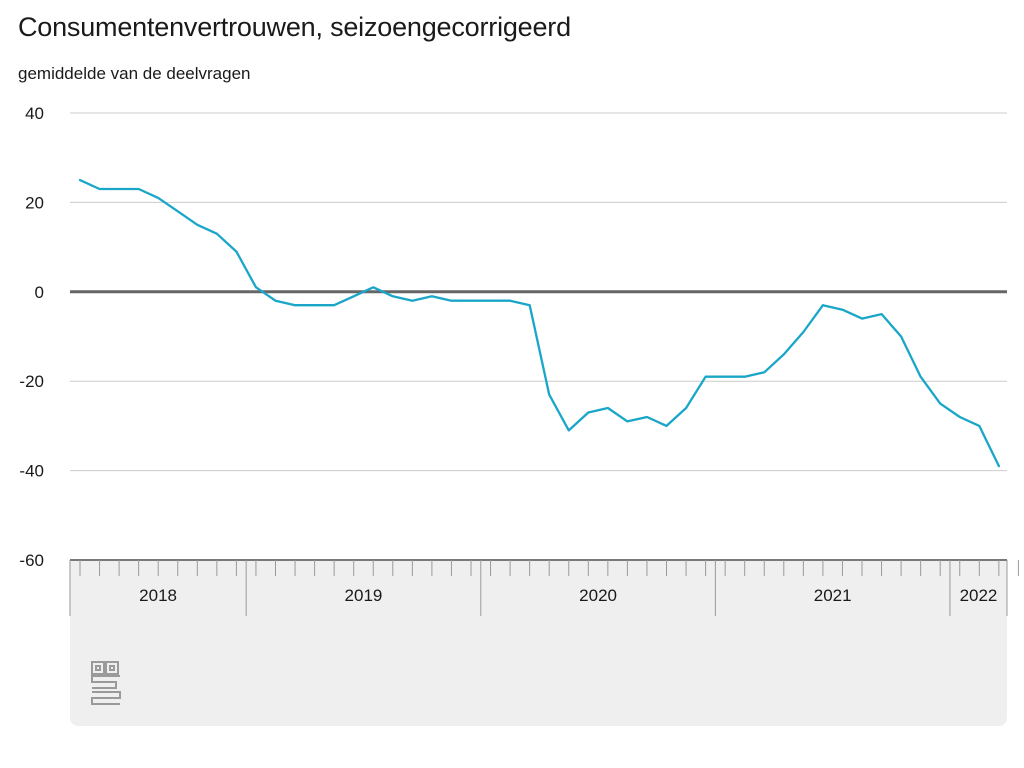 This screenshot has width=1024, height=768. What do you see at coordinates (31, 560) in the screenshot?
I see `y-tick-label: -60` at bounding box center [31, 560].